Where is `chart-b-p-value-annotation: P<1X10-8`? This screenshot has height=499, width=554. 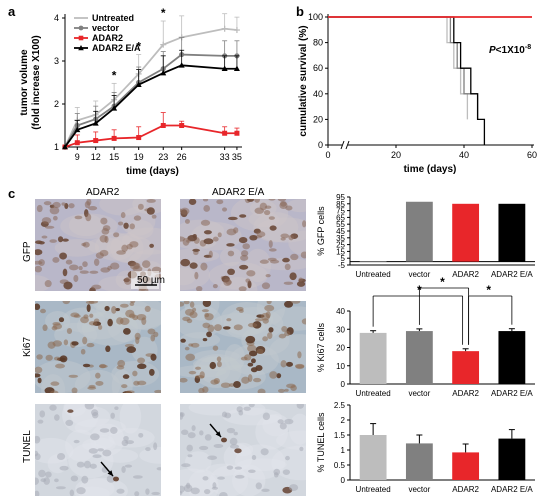 chart-b-p-value-annotation: P<1X10-8 is located at coordinates (510, 50).